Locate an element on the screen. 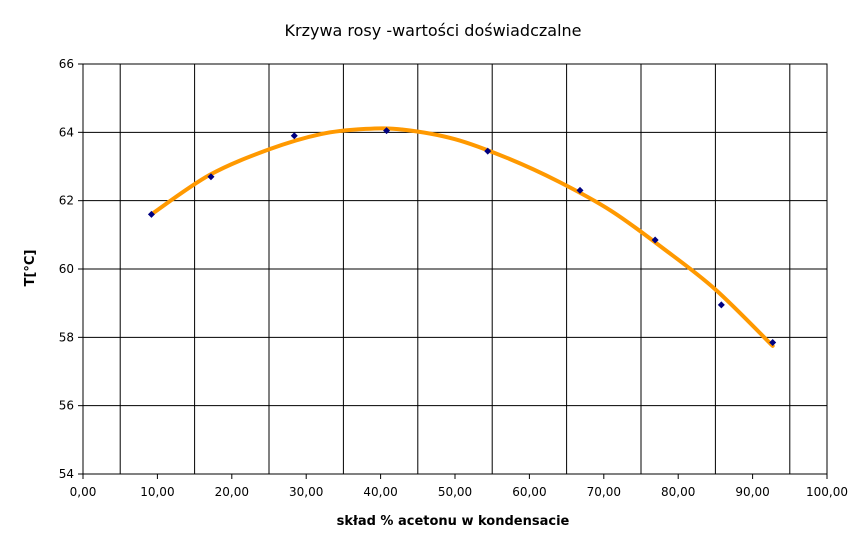  y-tick-label: 64 is located at coordinates (66, 132).